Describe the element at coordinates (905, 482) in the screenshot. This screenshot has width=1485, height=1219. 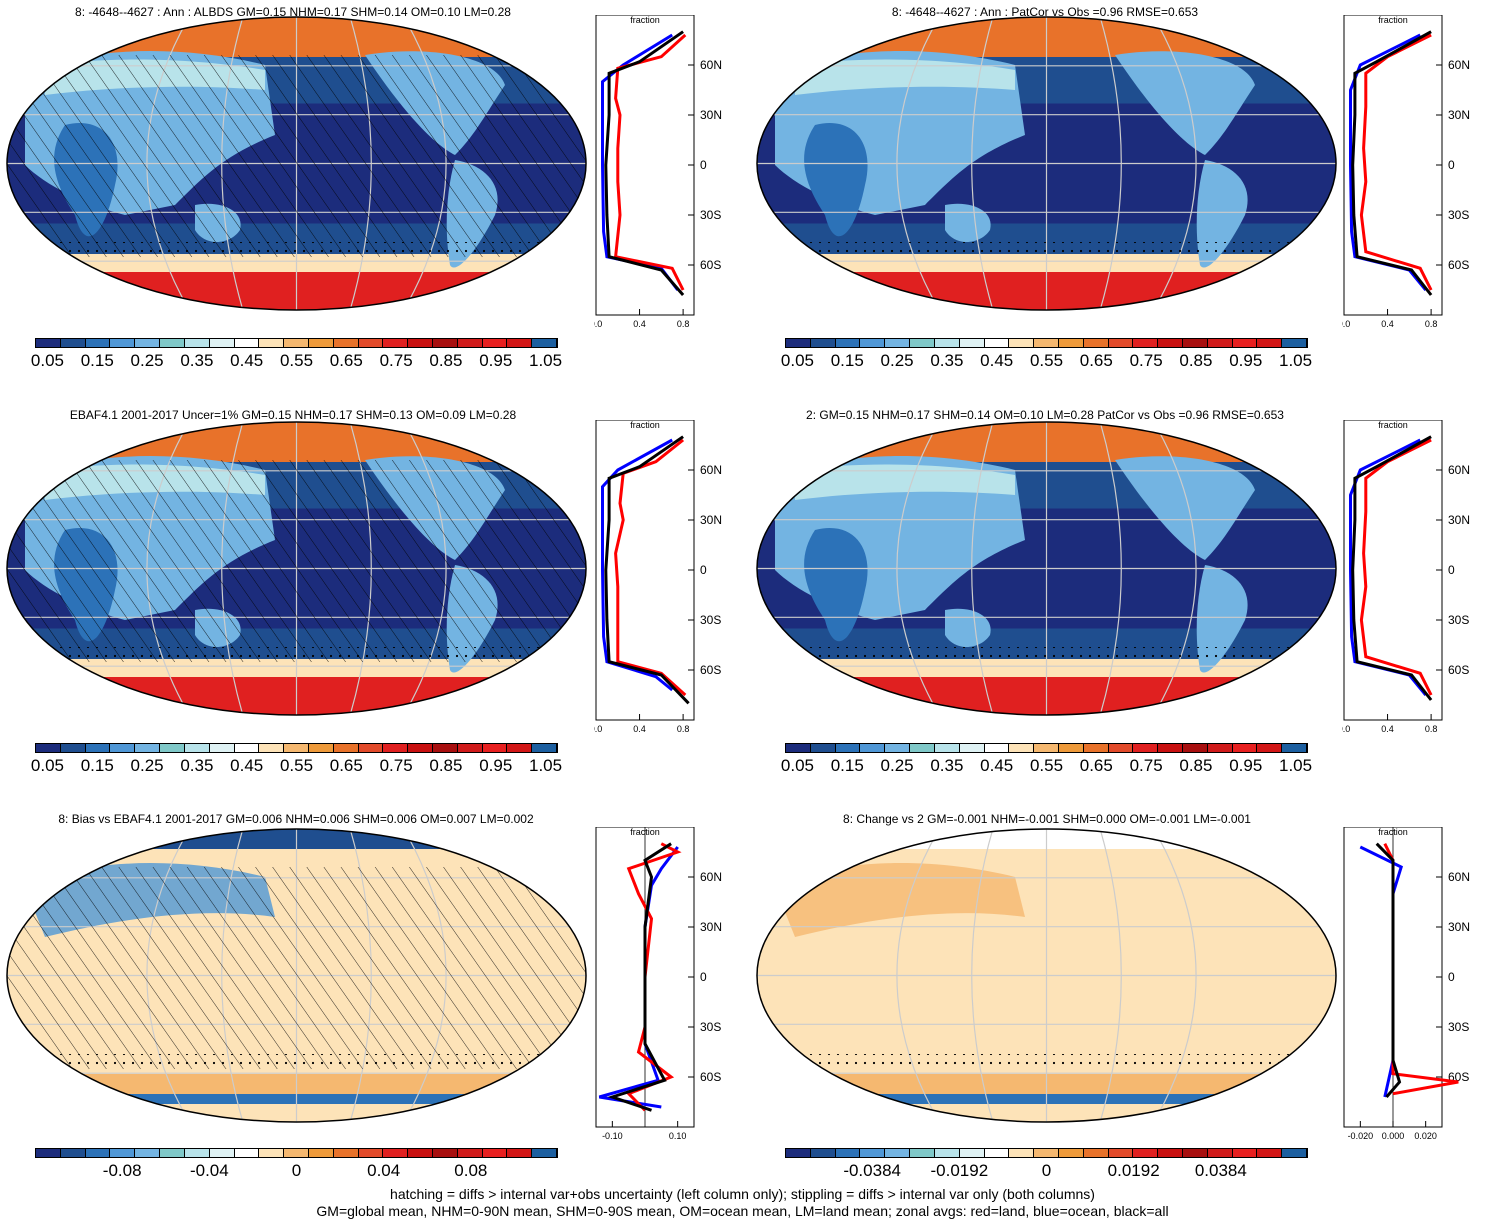
I see `snow-band-shape` at that location.